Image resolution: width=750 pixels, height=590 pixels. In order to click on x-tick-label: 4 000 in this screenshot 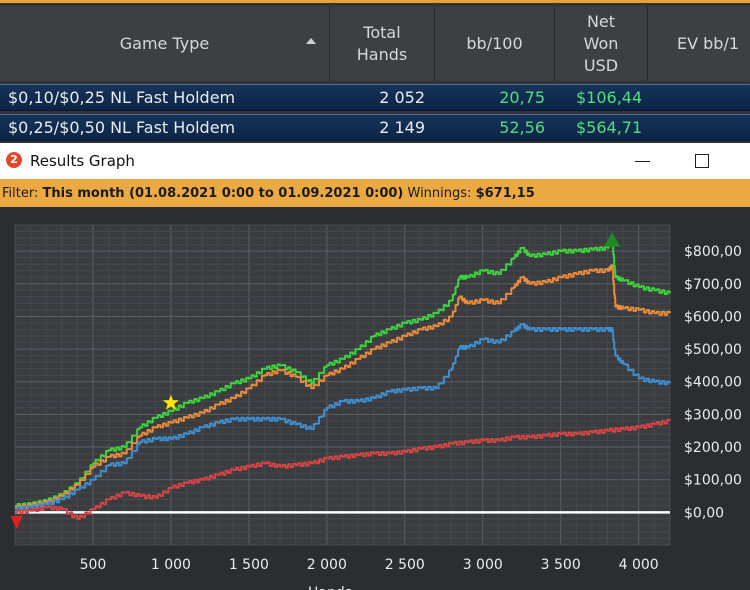, I will do `click(639, 565)`.